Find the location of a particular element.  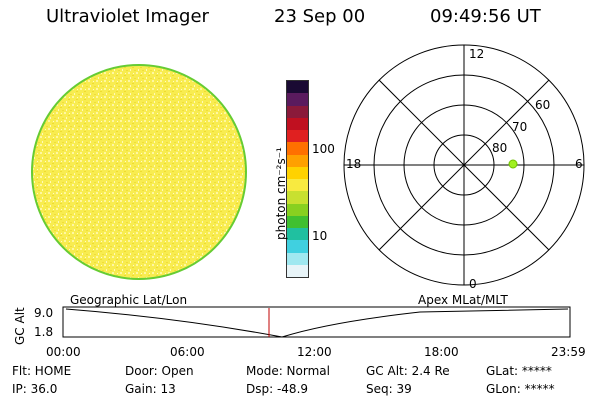

timeline-xtick-0600: 06:00 is located at coordinates (187, 352).